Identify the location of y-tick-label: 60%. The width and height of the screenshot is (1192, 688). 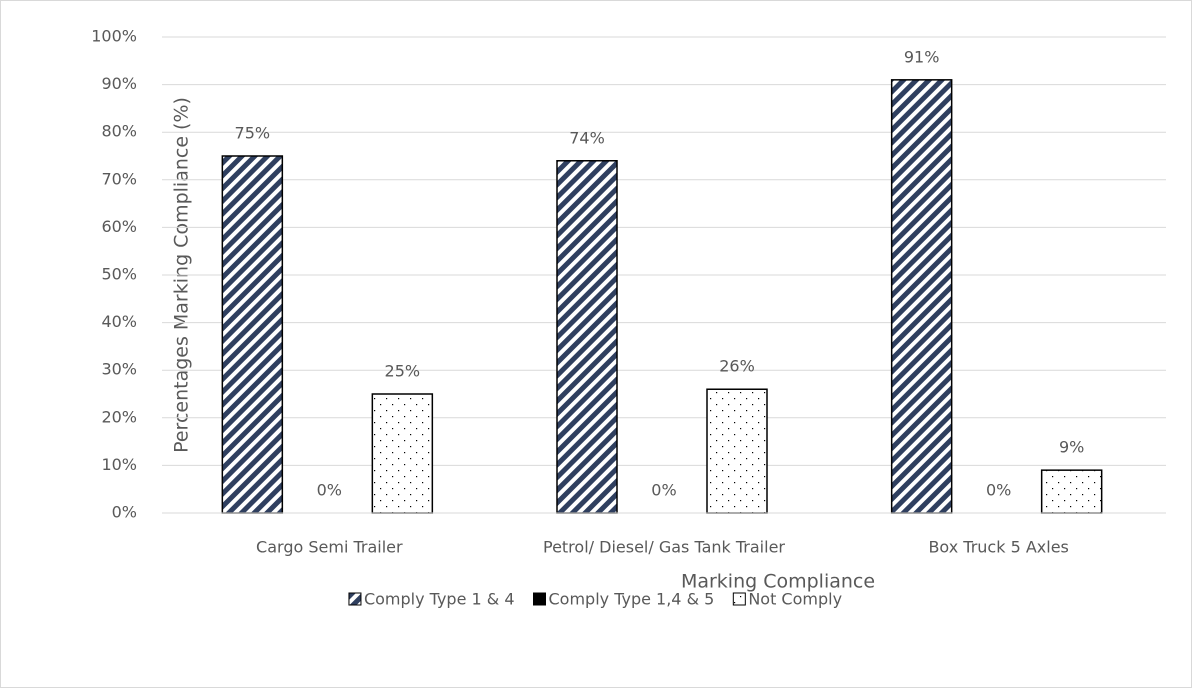
(119, 226).